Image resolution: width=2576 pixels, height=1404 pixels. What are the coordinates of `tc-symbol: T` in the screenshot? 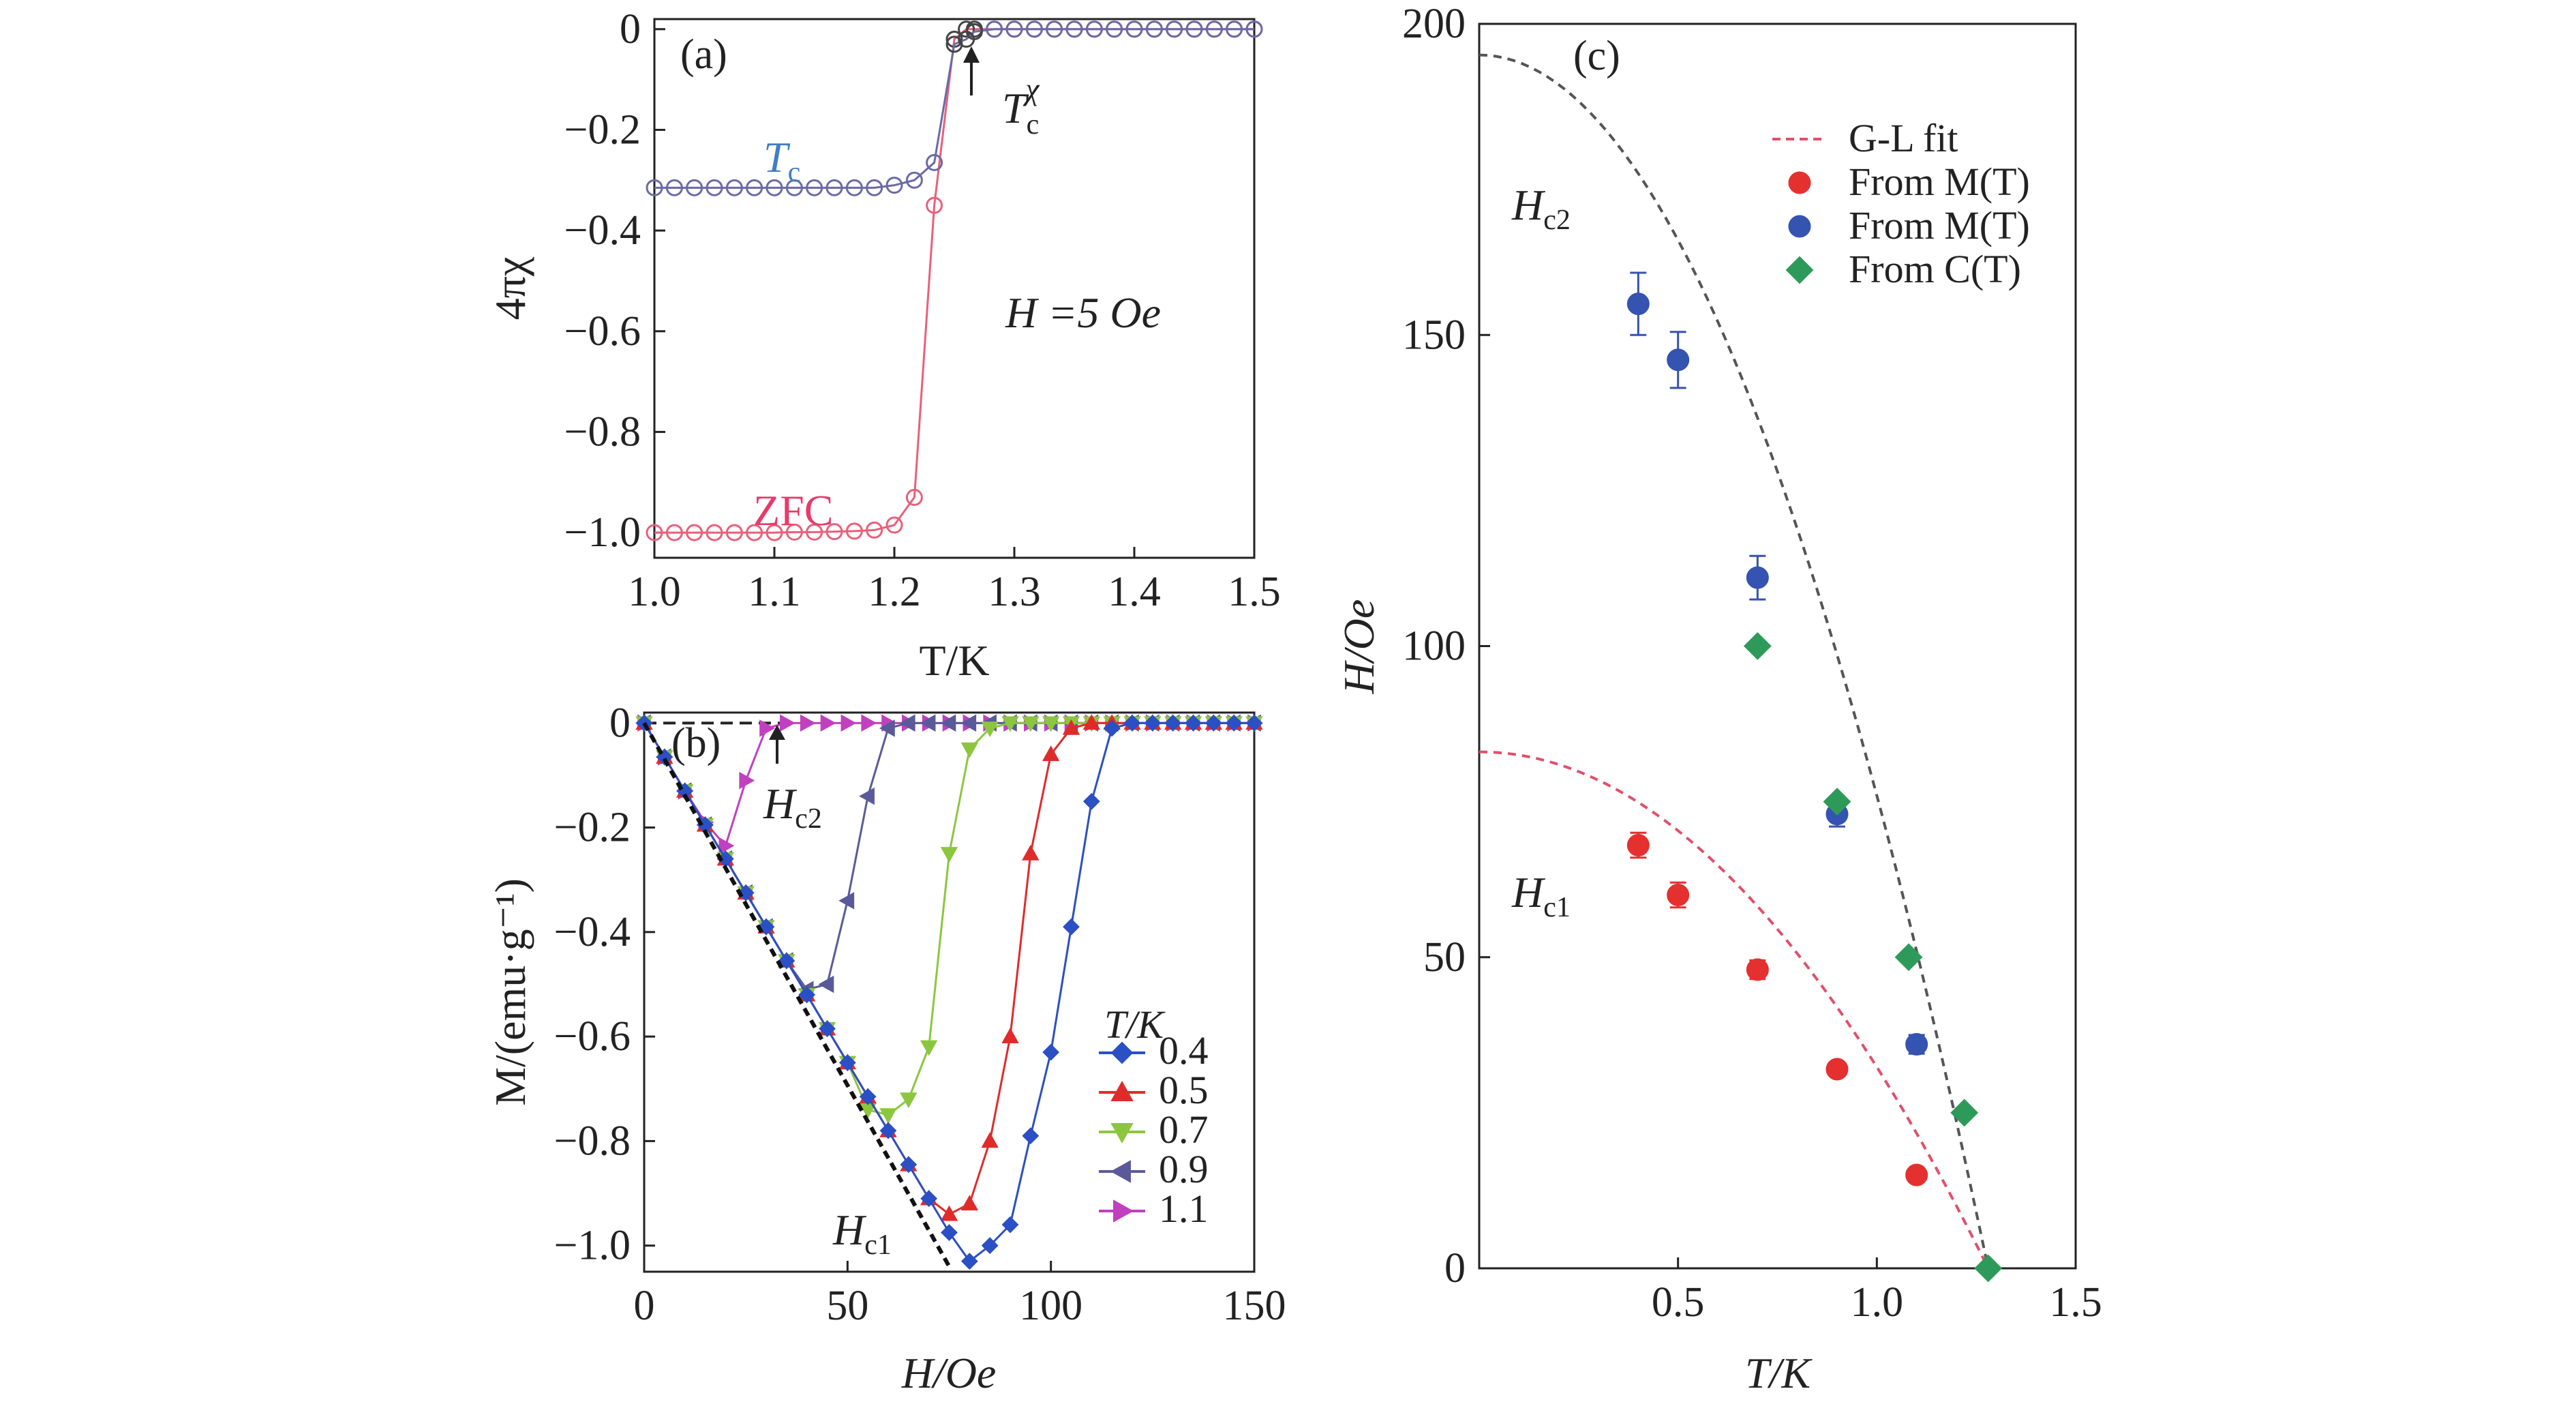 It's located at (777, 157).